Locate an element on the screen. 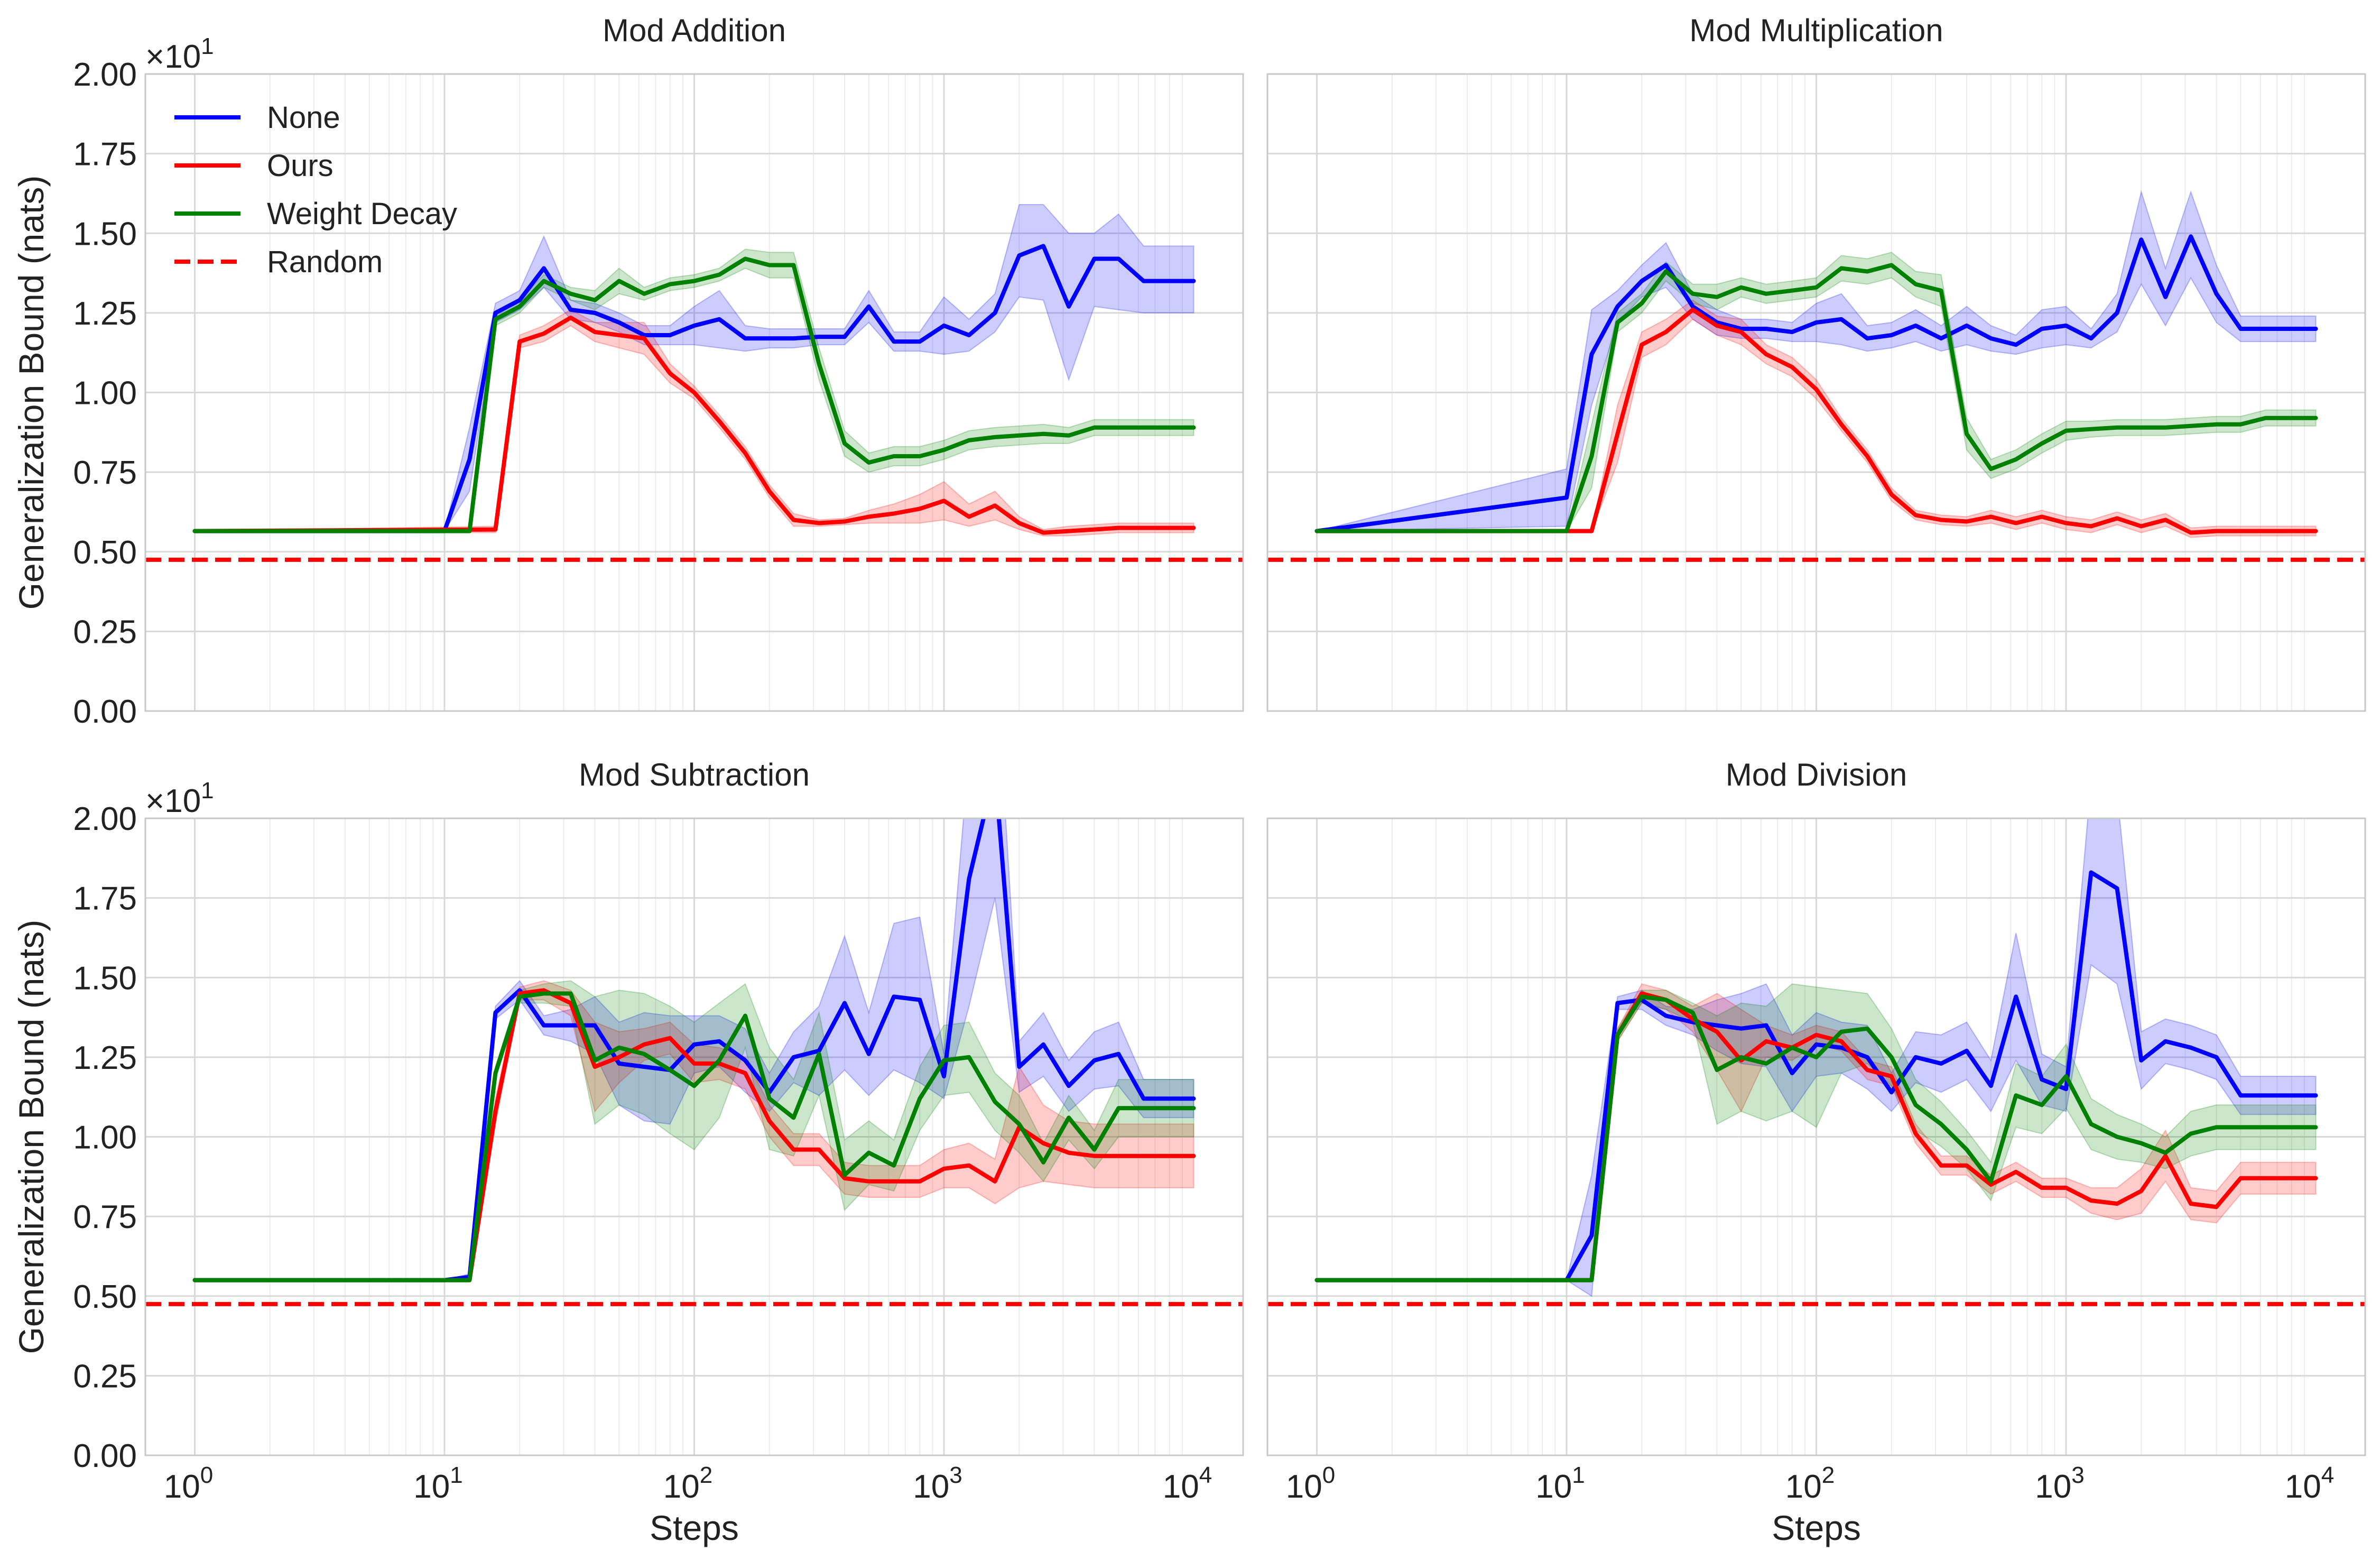 The width and height of the screenshot is (2380, 1560). panel-title: Mod Subtraction is located at coordinates (694, 774).